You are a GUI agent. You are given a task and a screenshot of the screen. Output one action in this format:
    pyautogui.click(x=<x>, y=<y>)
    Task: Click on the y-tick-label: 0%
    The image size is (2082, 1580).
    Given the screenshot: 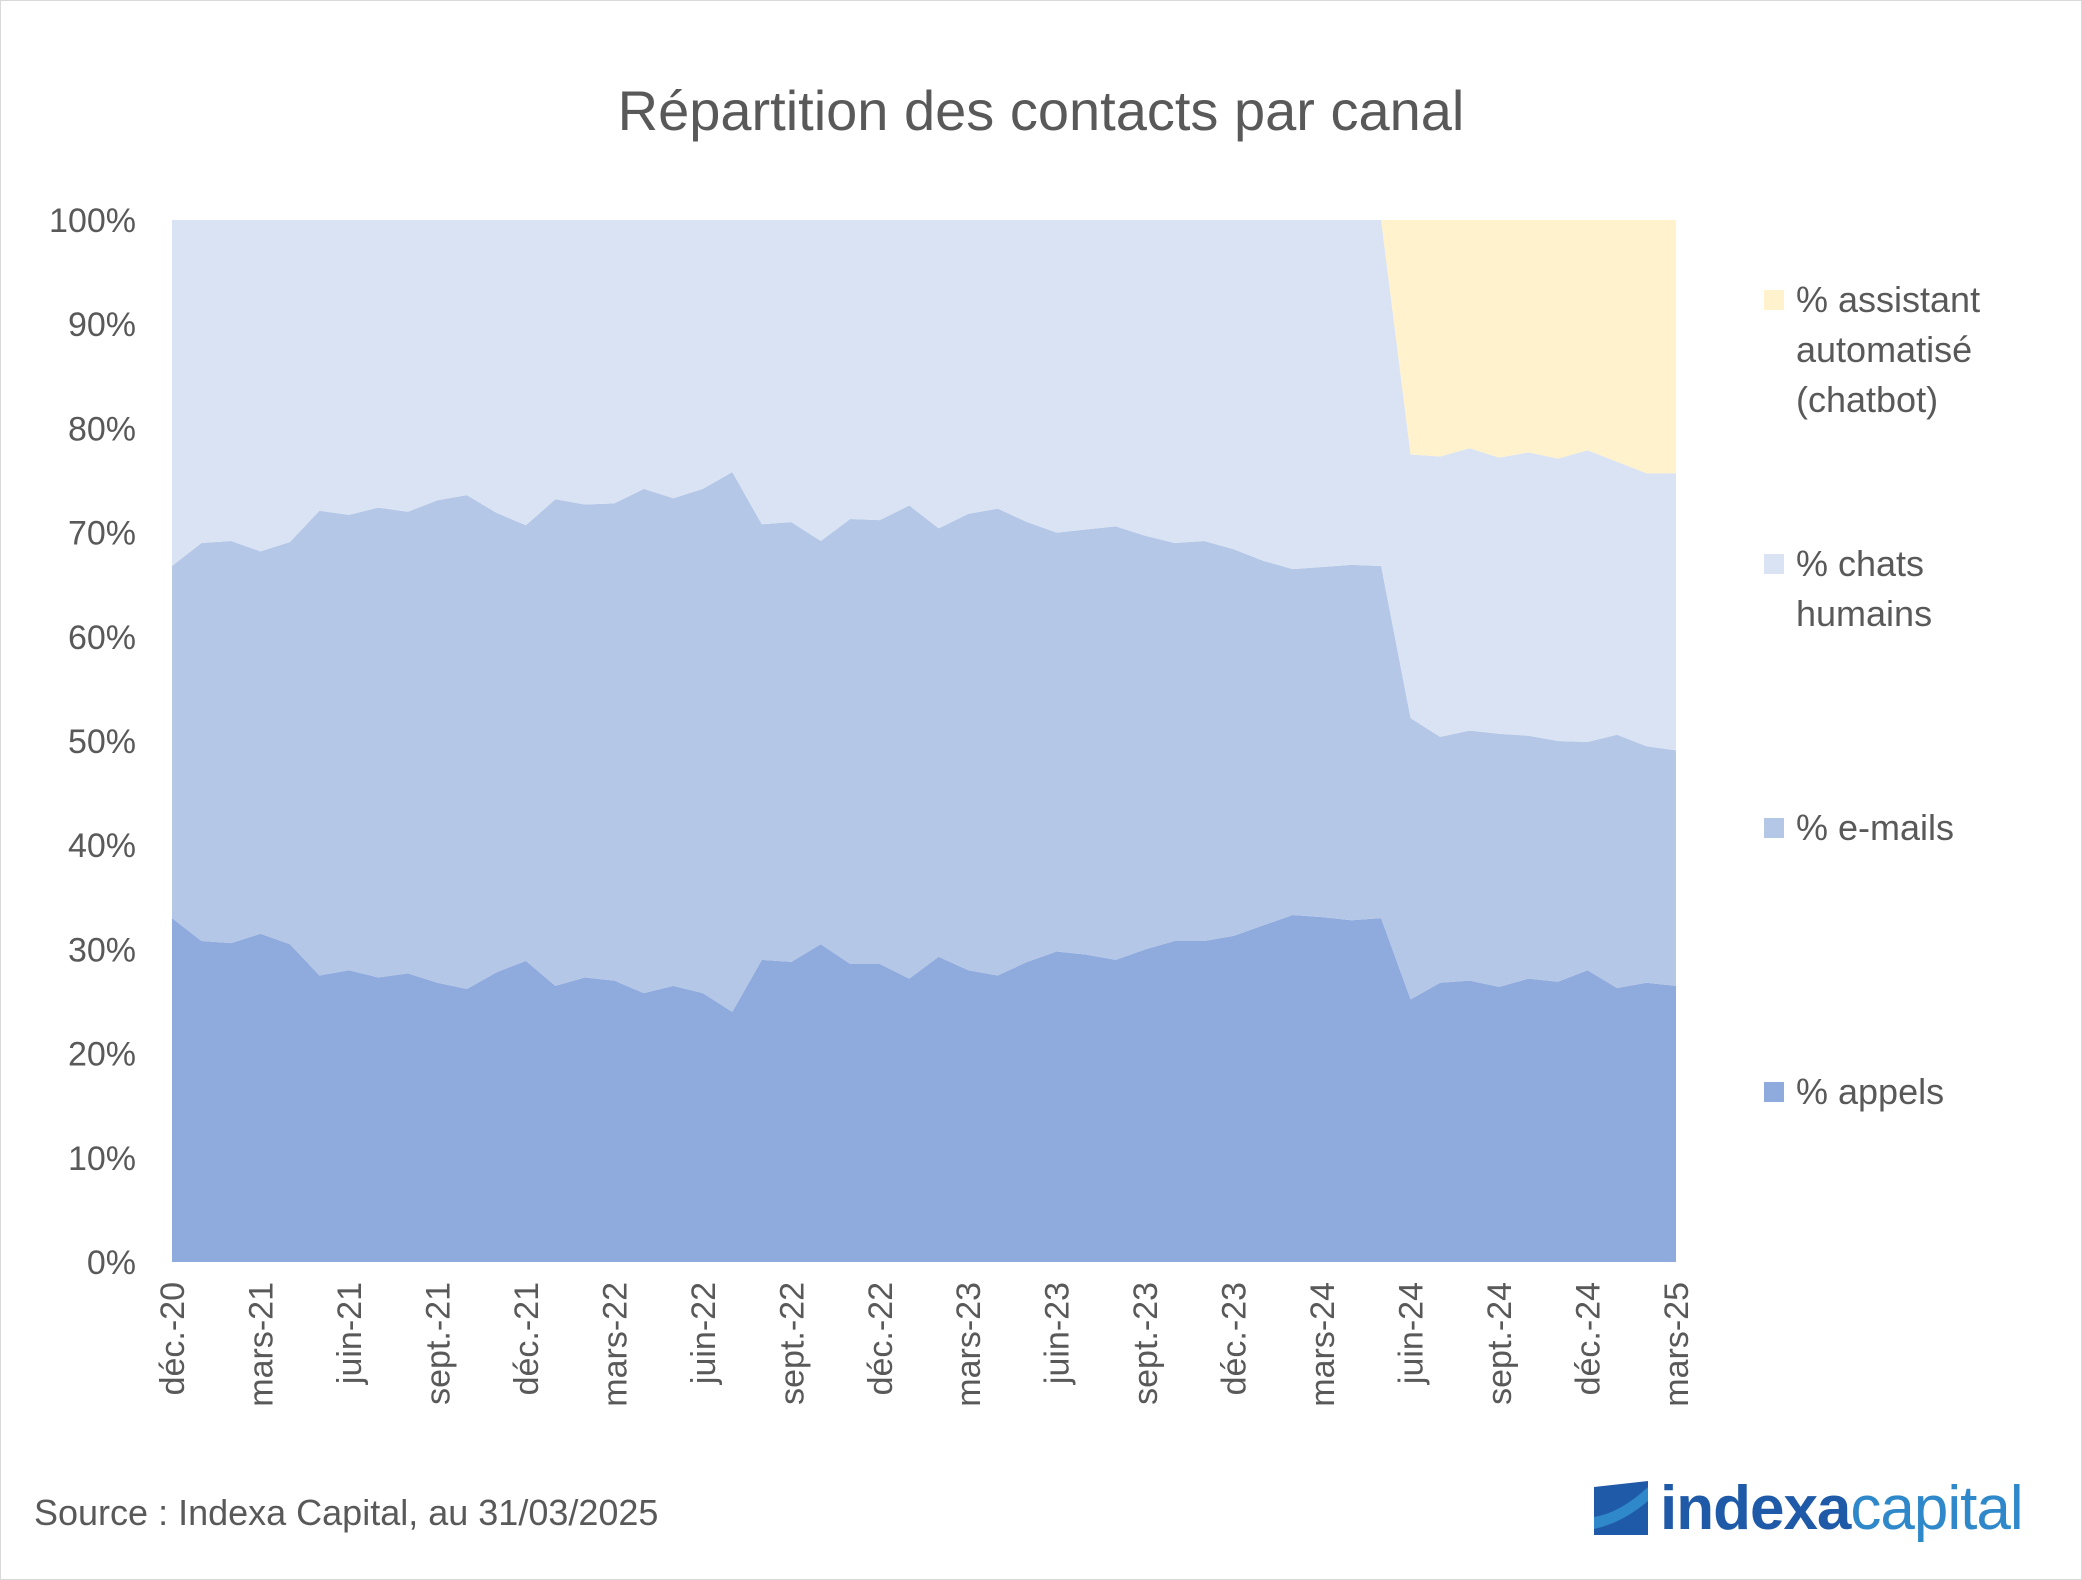 What is the action you would take?
    pyautogui.click(x=111, y=1263)
    